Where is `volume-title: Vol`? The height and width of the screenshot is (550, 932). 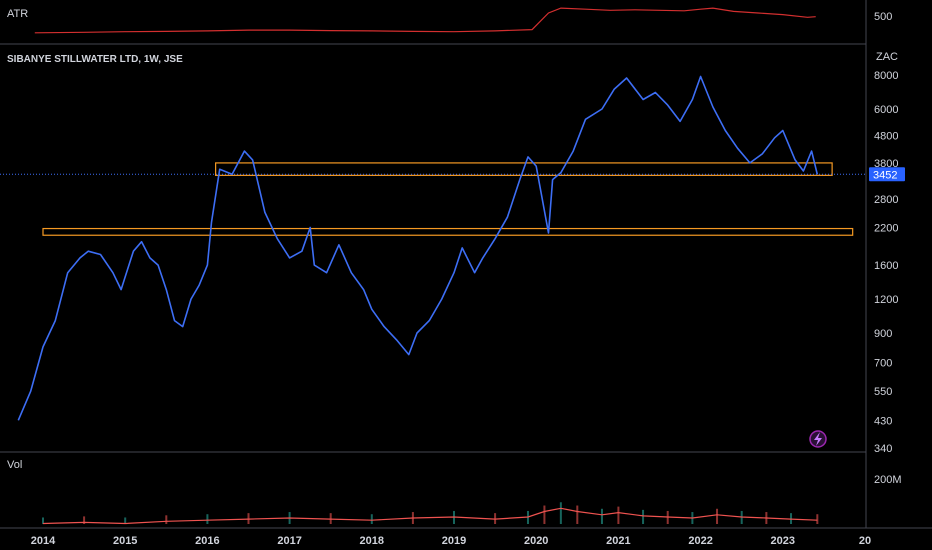
volume-title: Vol is located at coordinates (14, 465).